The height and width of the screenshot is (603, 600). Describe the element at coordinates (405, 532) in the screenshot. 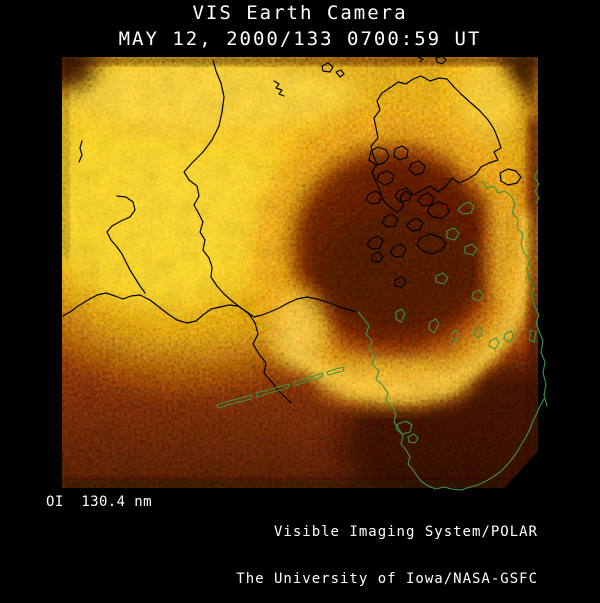

I see `credit-line-instrument: Visible Imaging System/POLAR` at that location.